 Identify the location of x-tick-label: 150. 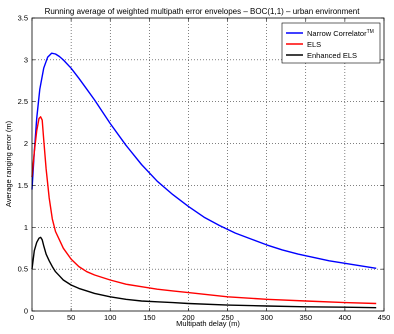
(149, 317).